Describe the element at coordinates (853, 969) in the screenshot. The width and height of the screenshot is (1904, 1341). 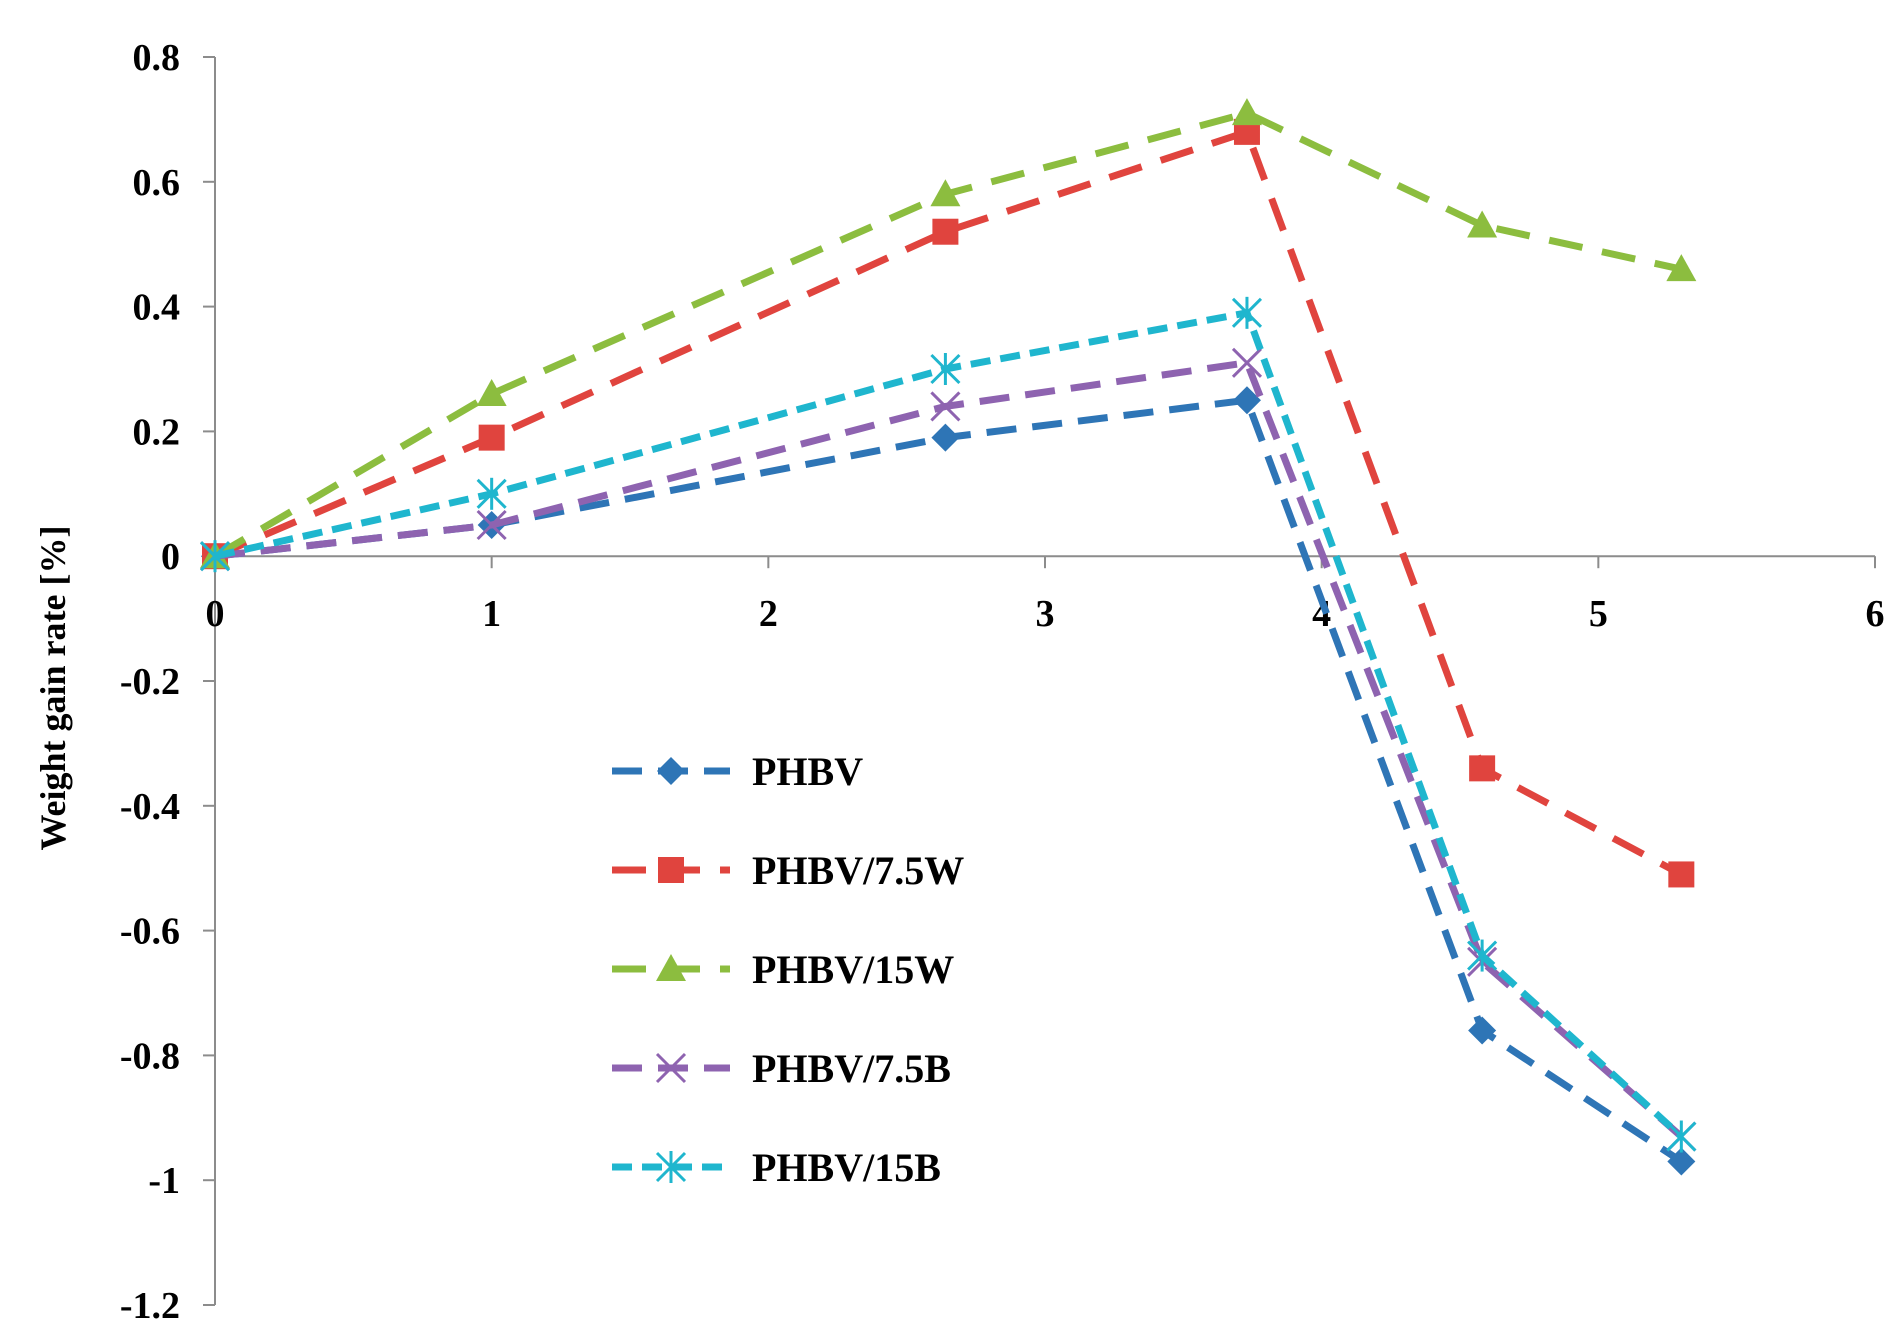
I see `legend-label: PHBV/15W` at that location.